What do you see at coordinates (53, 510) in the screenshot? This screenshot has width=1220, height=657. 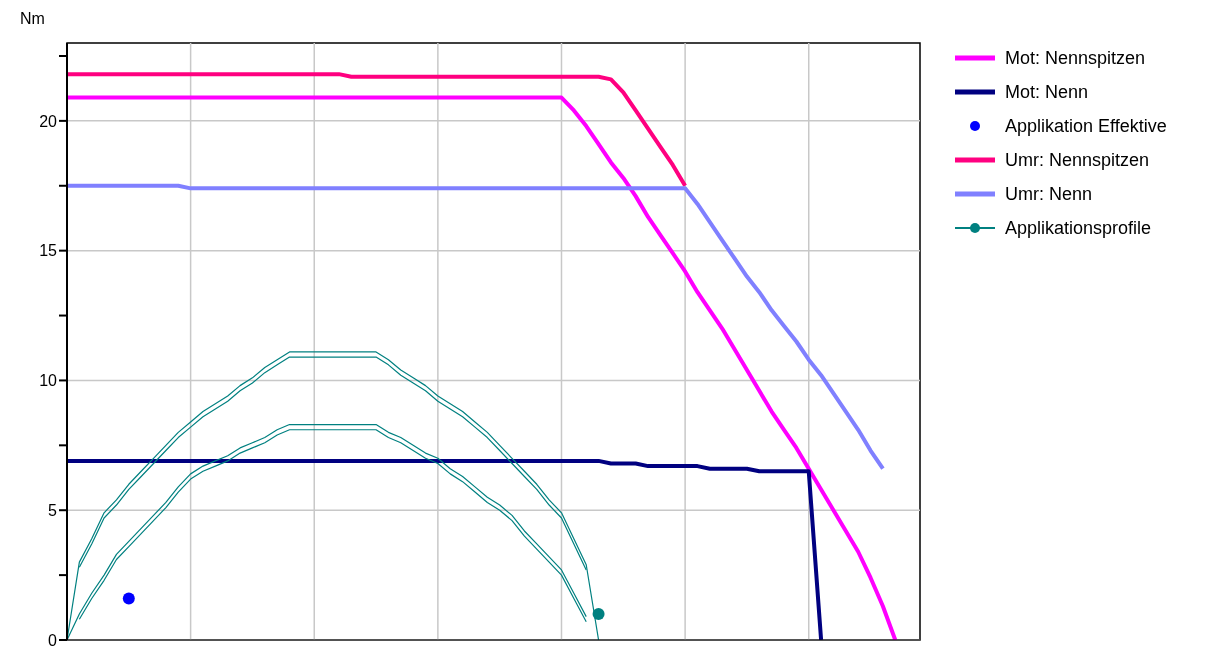 I see `y-tick-label: 5` at bounding box center [53, 510].